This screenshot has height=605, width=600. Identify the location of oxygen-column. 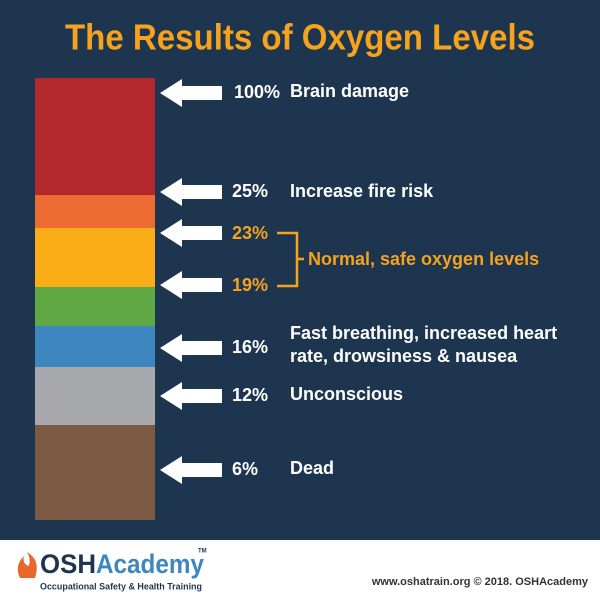
(95, 299).